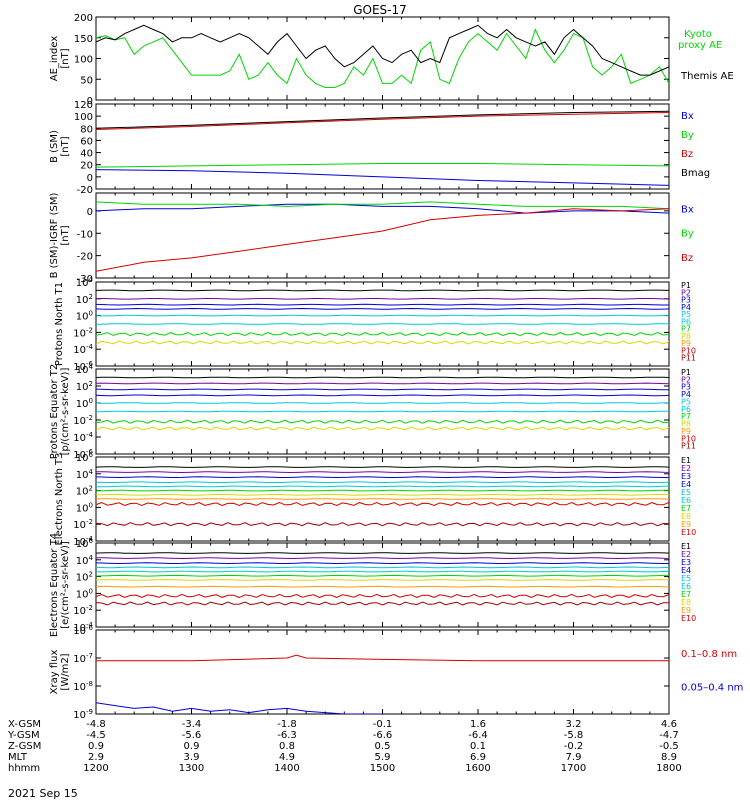  Describe the element at coordinates (695, 173) in the screenshot. I see `legend-entry: Bmag` at that location.